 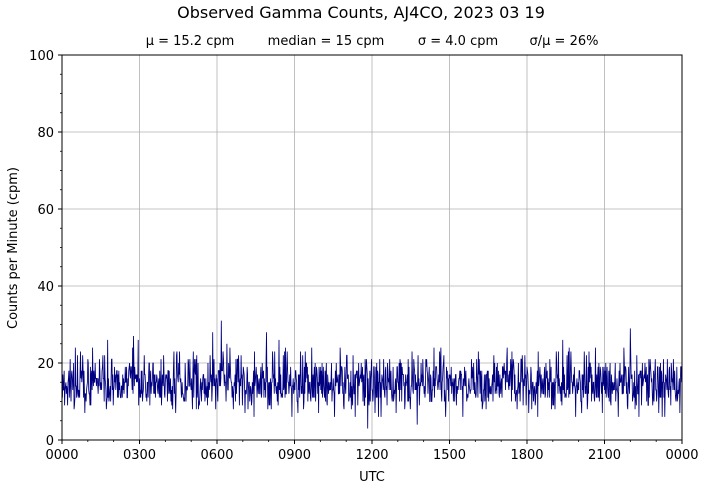 What do you see at coordinates (45, 287) in the screenshot?
I see `y-tick-label: 40` at bounding box center [45, 287].